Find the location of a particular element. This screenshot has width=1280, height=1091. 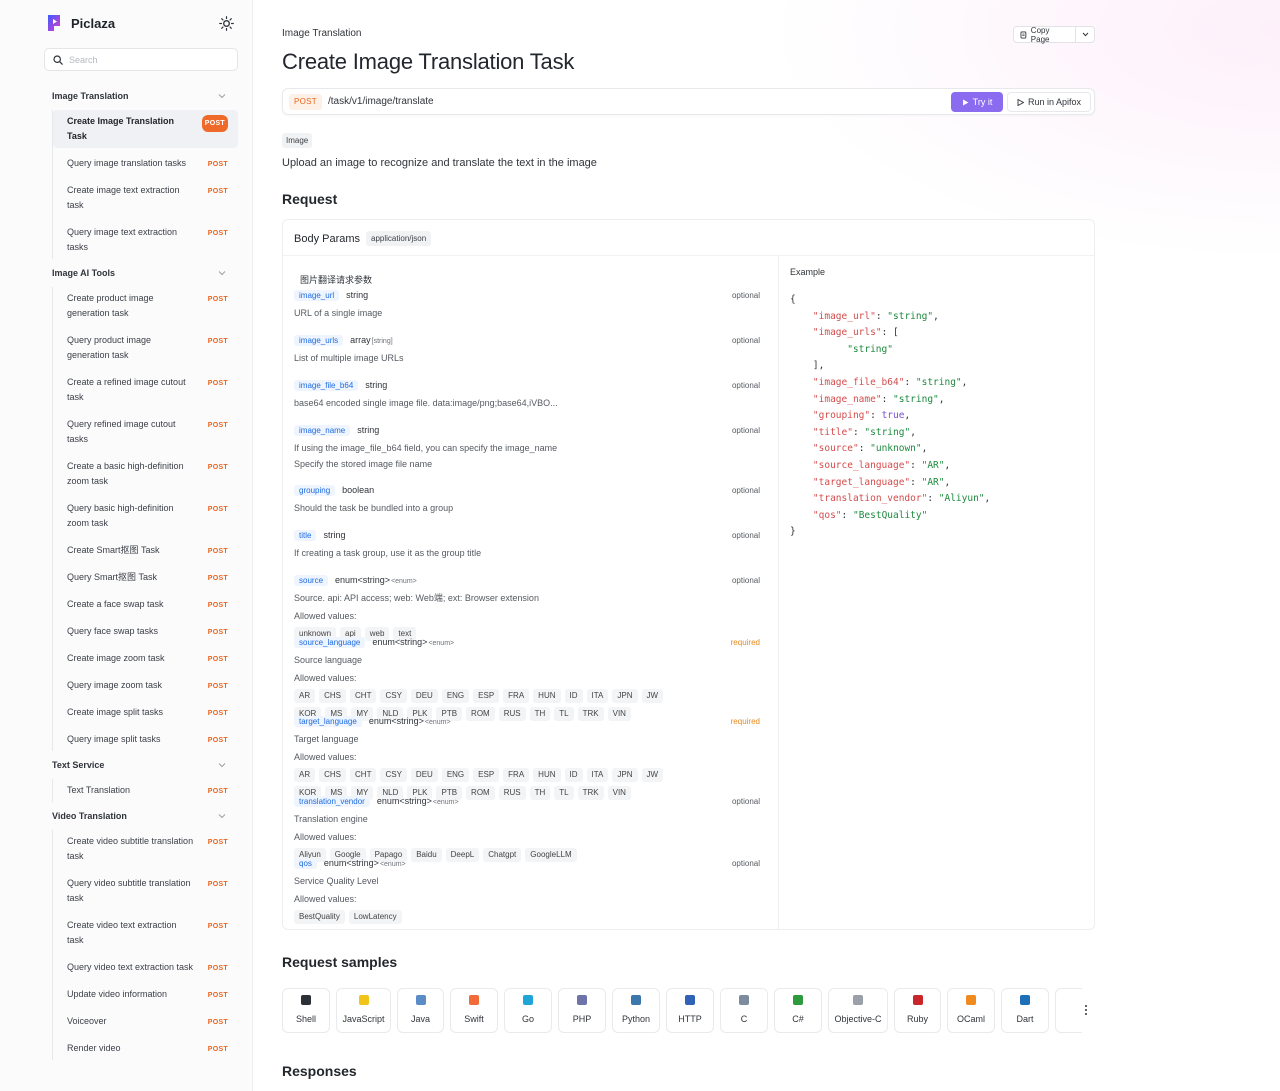

sidebar-item: Query Smart抠图 Task POST is located at coordinates (145, 577).